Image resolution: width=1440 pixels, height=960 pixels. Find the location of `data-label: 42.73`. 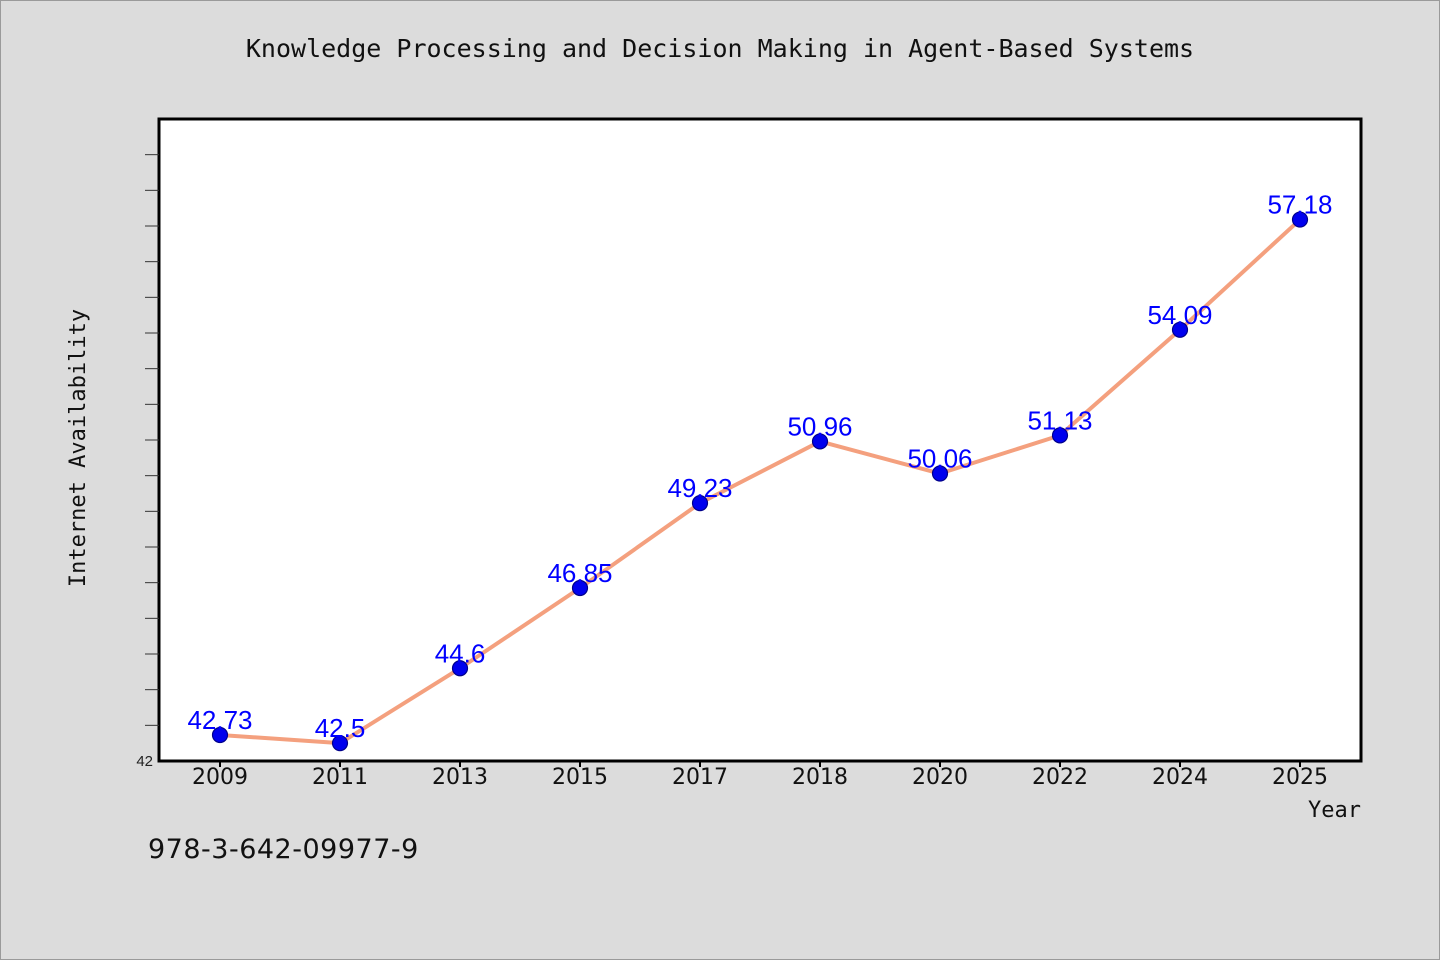

data-label: 42.73 is located at coordinates (219, 720).